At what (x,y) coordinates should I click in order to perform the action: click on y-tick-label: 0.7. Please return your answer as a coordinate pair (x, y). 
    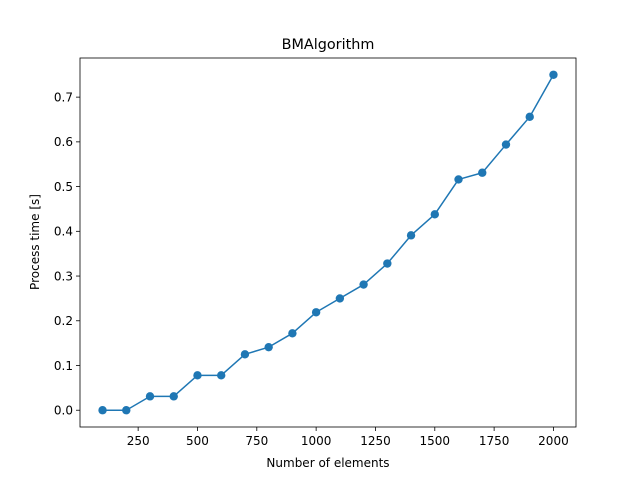
    Looking at the image, I should click on (63, 97).